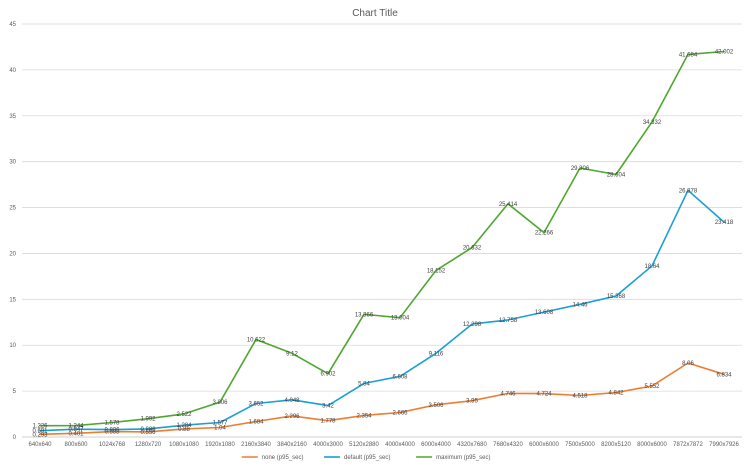  Describe the element at coordinates (580, 397) in the screenshot. I see `data-label: 4.518` at that location.